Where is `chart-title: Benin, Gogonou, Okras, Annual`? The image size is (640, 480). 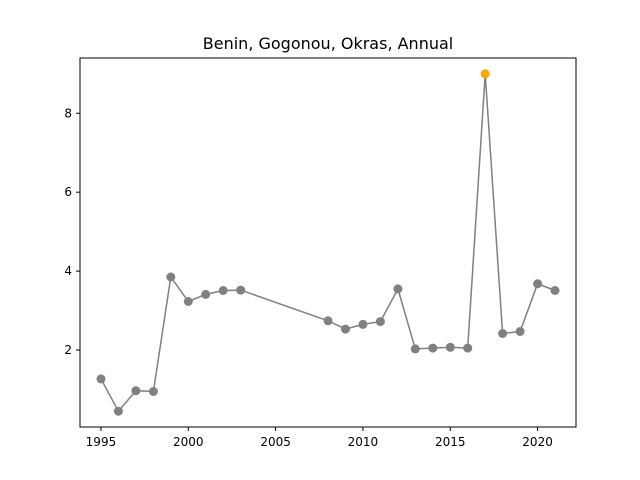
chart-title: Benin, Gogonou, Okras, Annual is located at coordinates (328, 43).